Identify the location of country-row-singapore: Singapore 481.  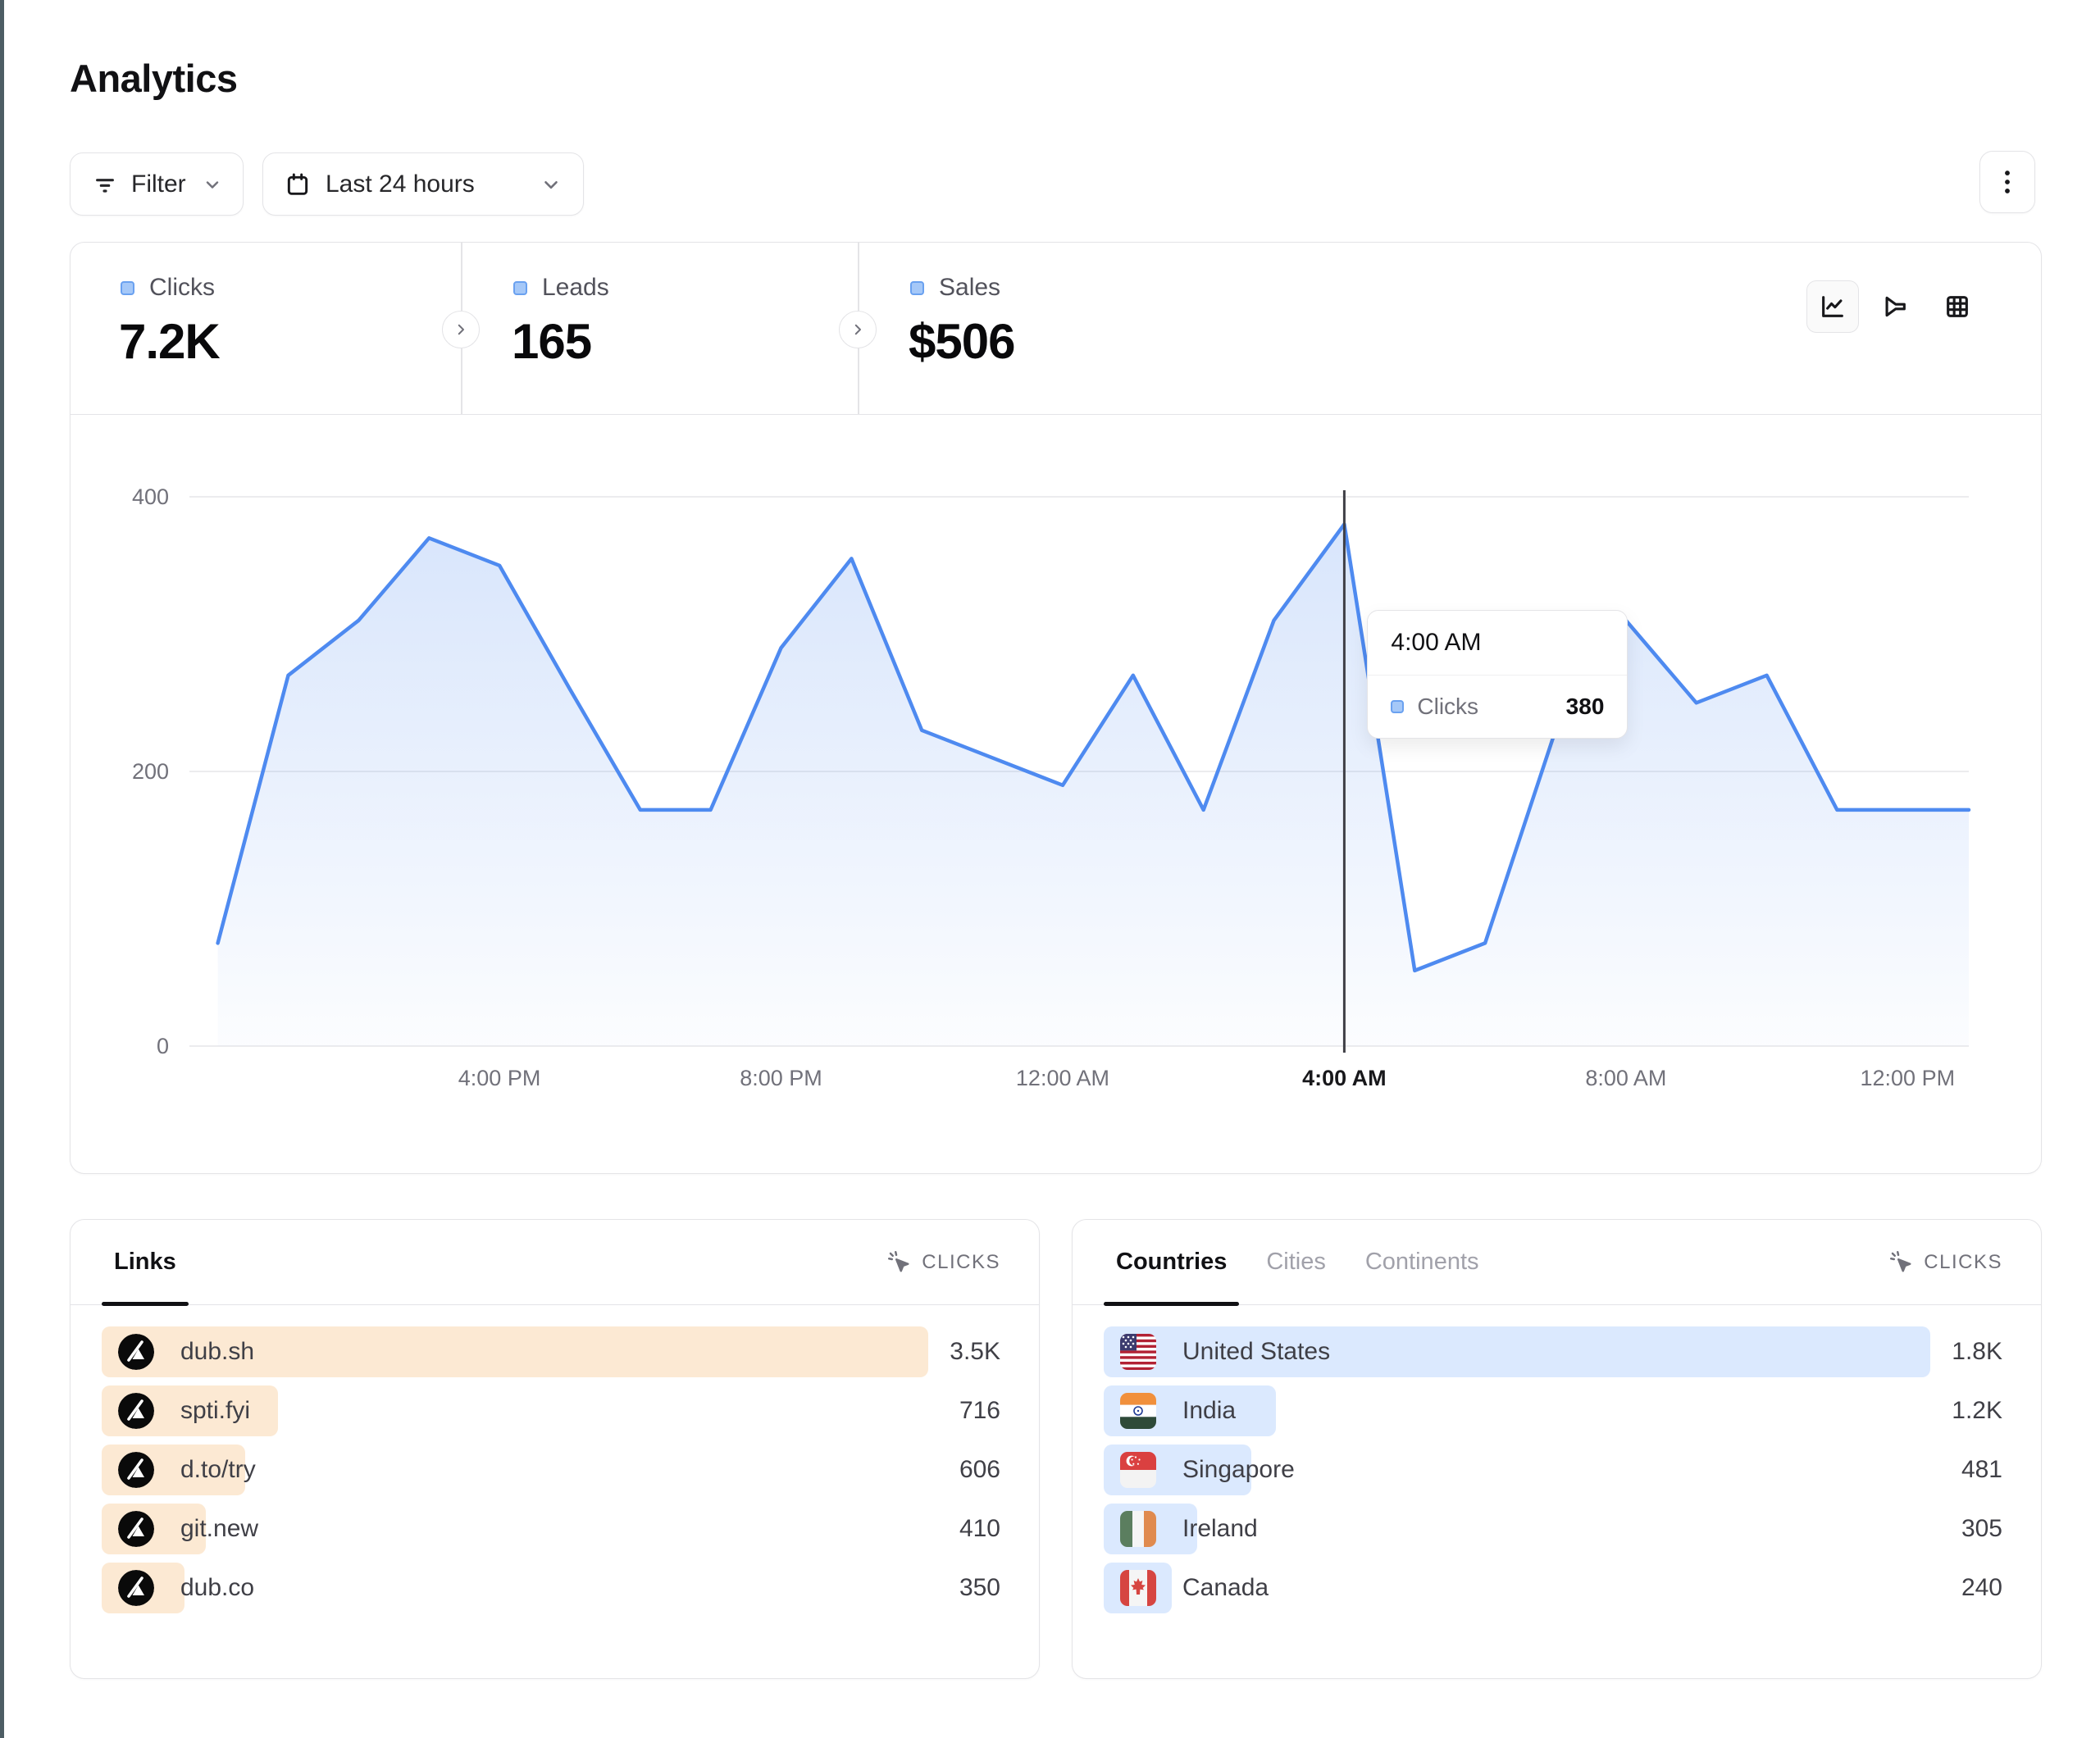
(1553, 1470).